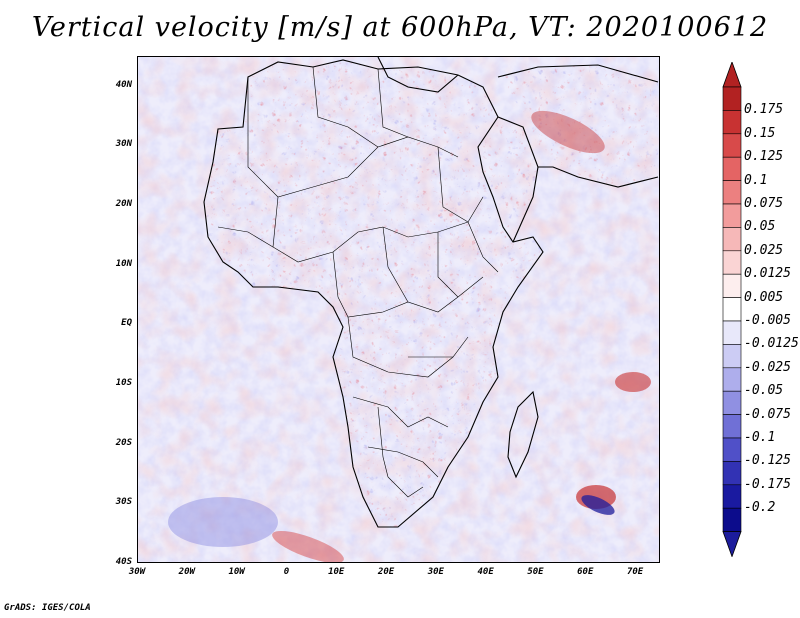 The width and height of the screenshot is (800, 618). Describe the element at coordinates (336, 572) in the screenshot. I see `lon-tick-label: 10E` at that location.